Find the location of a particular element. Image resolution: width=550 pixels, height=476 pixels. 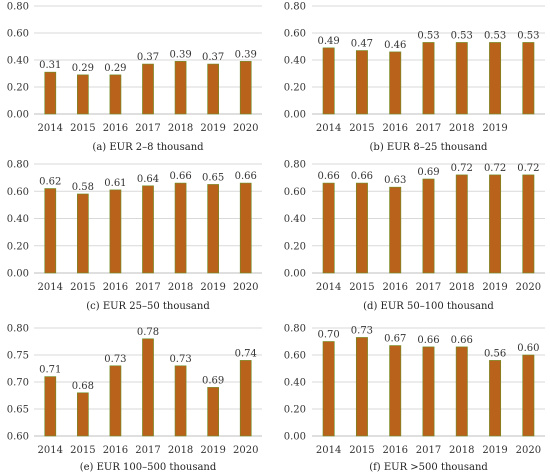

data-label: 0.68 is located at coordinates (83, 386).